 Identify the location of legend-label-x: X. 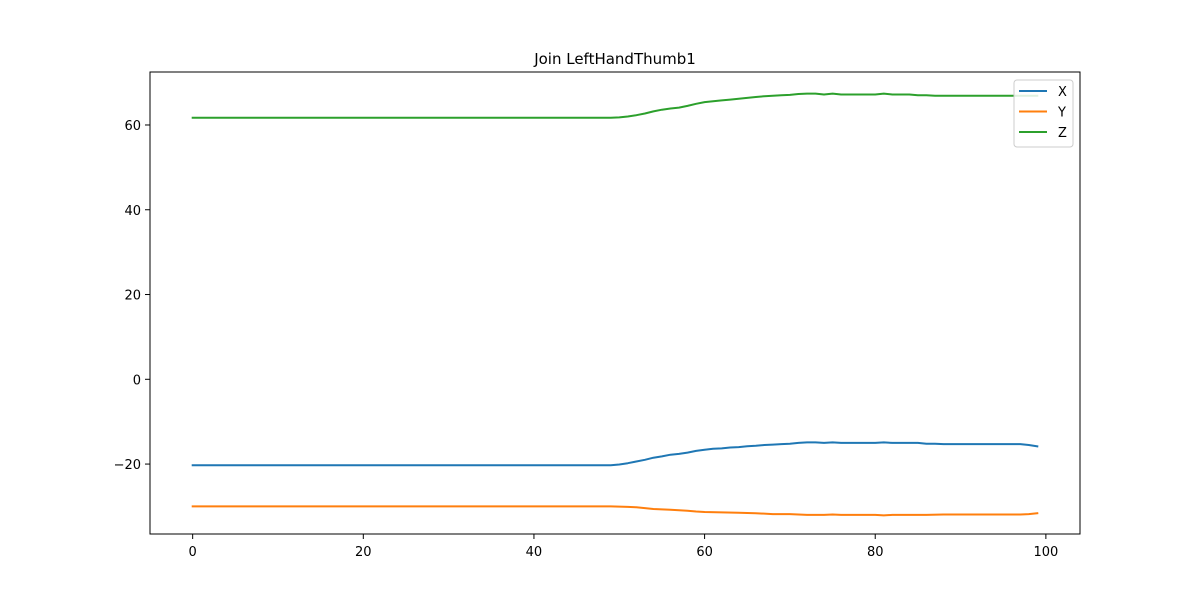
(1062, 92).